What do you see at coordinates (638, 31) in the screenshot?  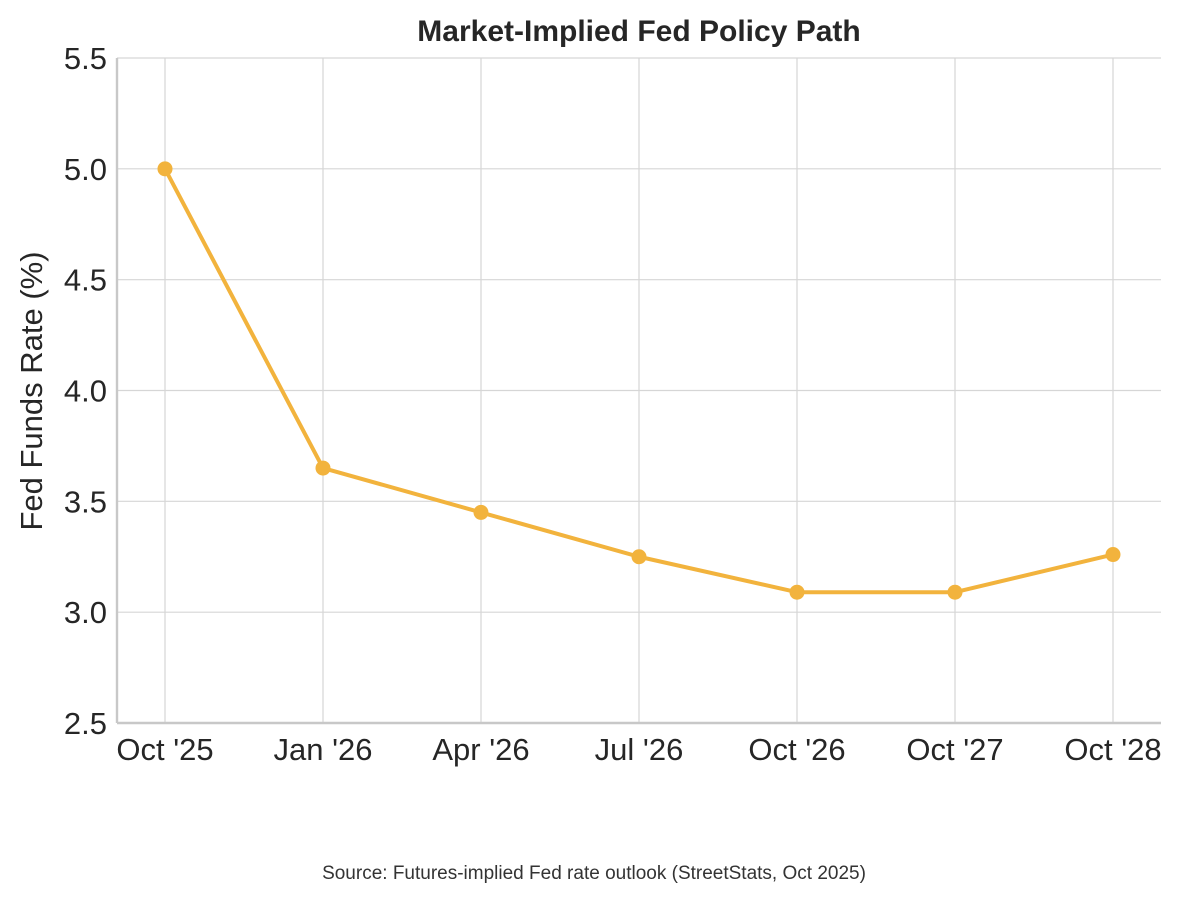 I see `chart-title: Market-Implied Fed Policy Path` at bounding box center [638, 31].